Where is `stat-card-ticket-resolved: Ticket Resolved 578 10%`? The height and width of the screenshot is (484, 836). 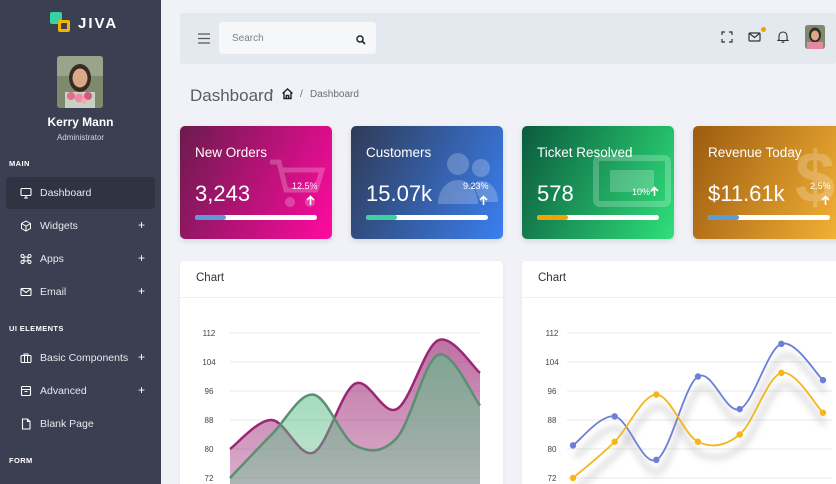
stat-card-ticket-resolved: Ticket Resolved 578 10% is located at coordinates (598, 182).